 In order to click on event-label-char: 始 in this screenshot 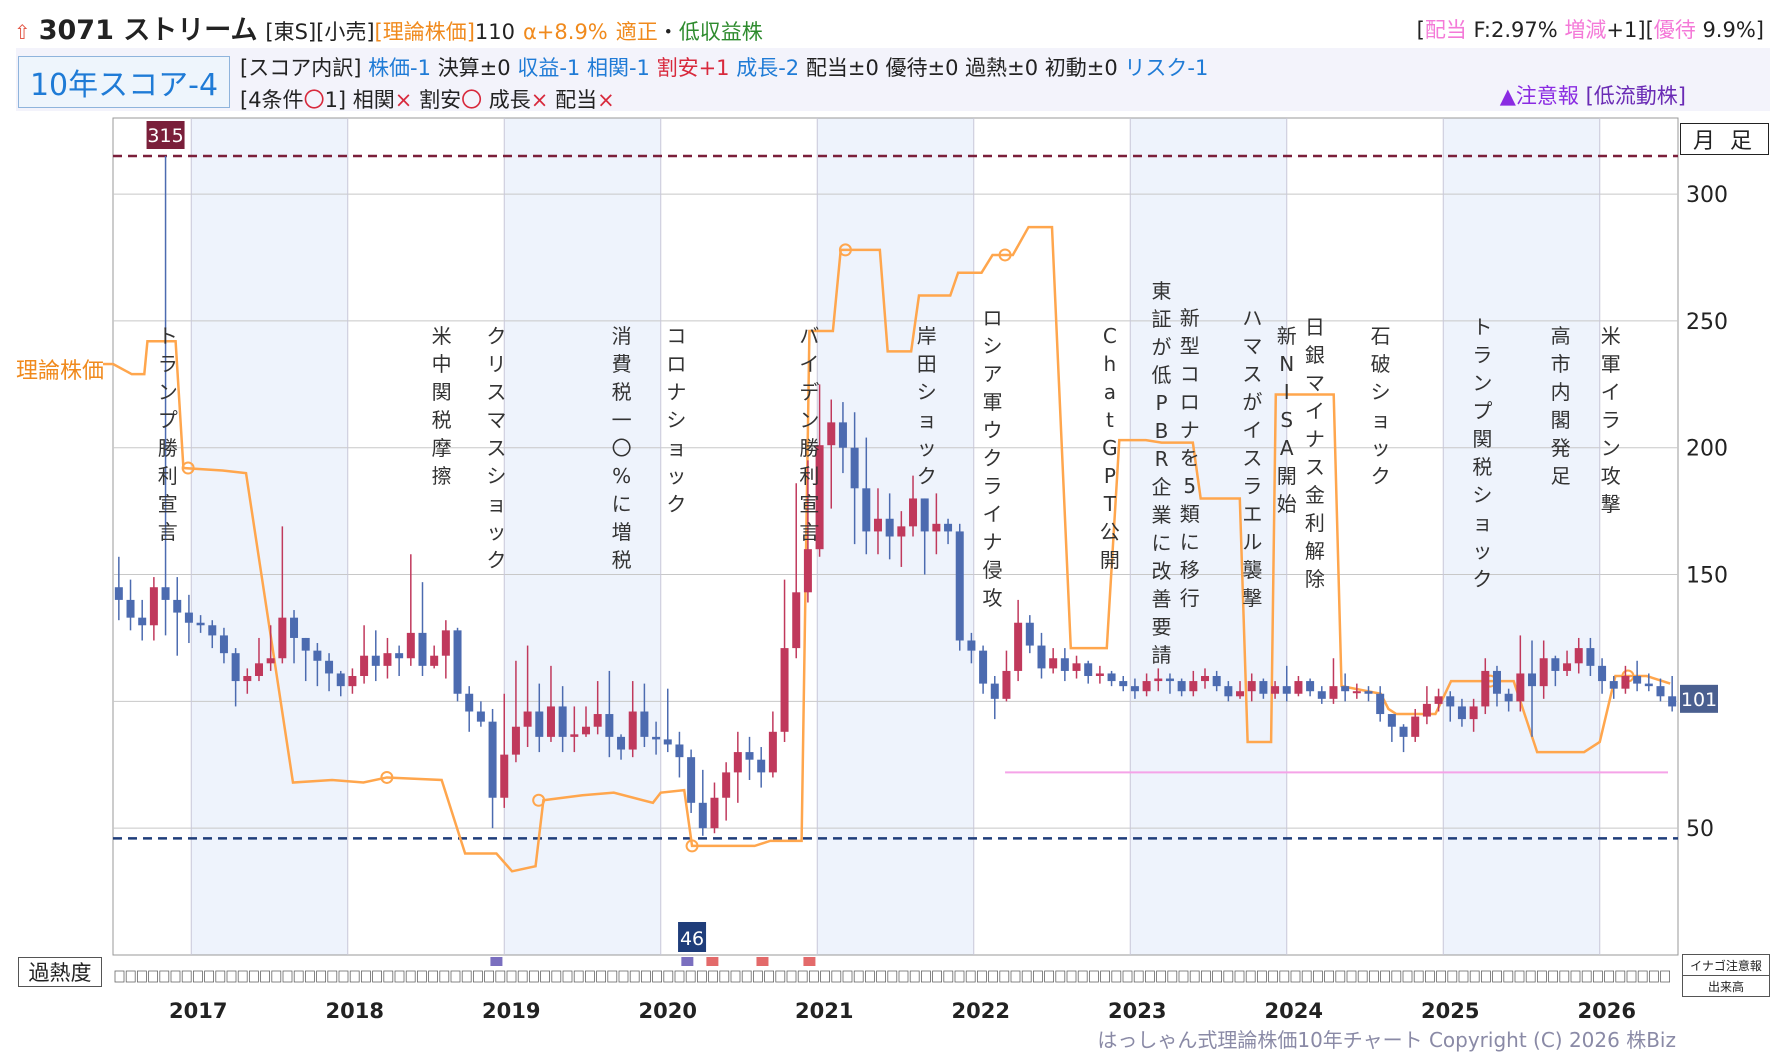, I will do `click(1287, 504)`.